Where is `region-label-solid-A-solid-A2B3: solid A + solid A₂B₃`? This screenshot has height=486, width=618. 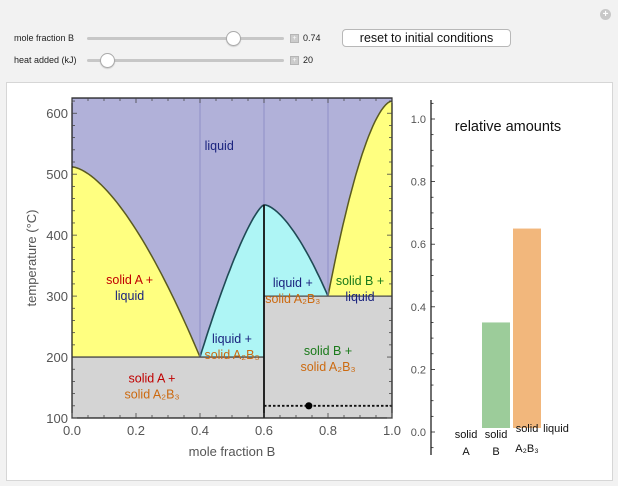
region-label-solid-A-solid-A2B3: solid A + solid A₂B₃ is located at coordinates (151, 387).